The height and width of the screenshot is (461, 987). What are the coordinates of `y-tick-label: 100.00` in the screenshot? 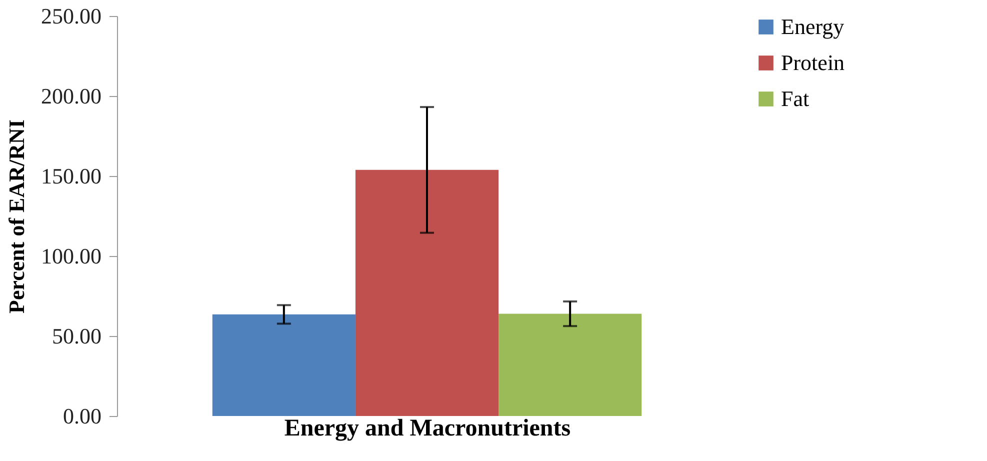 It's located at (71, 256).